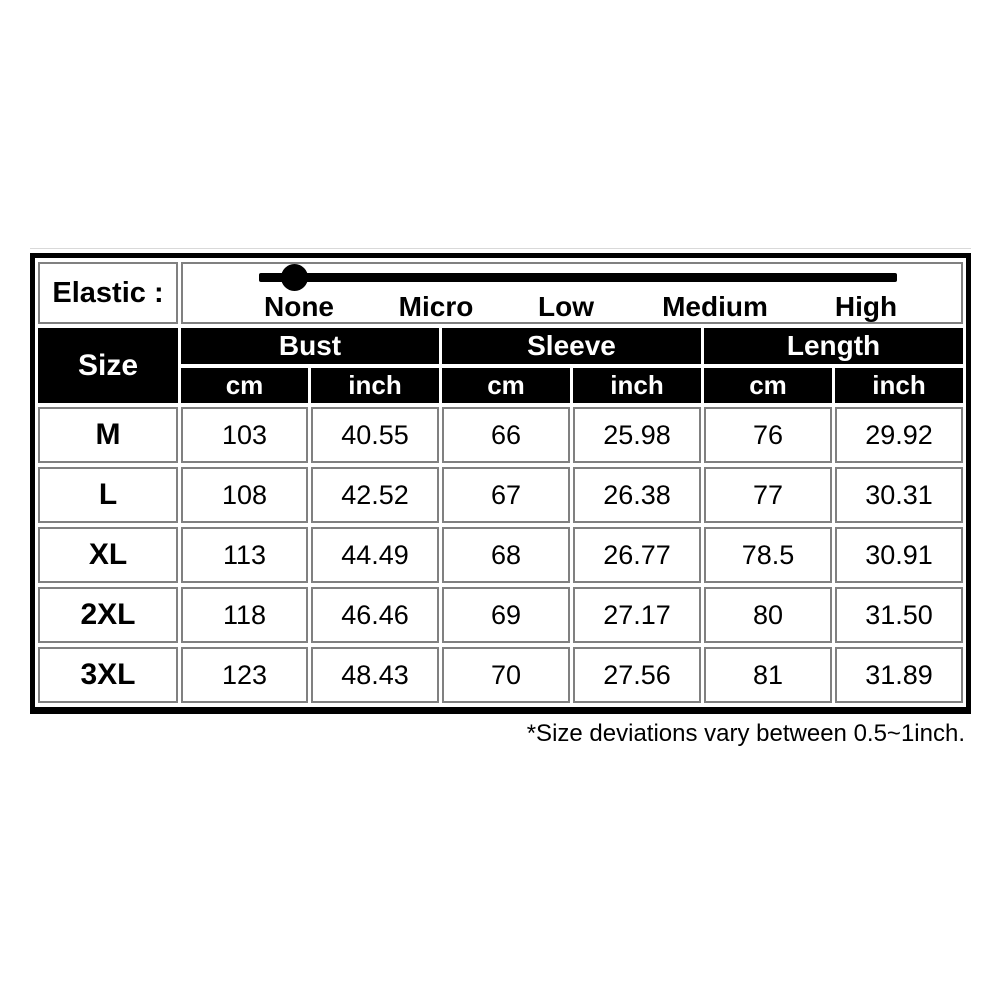 This screenshot has width=1001, height=1001. I want to click on size-cell: M, so click(108, 435).